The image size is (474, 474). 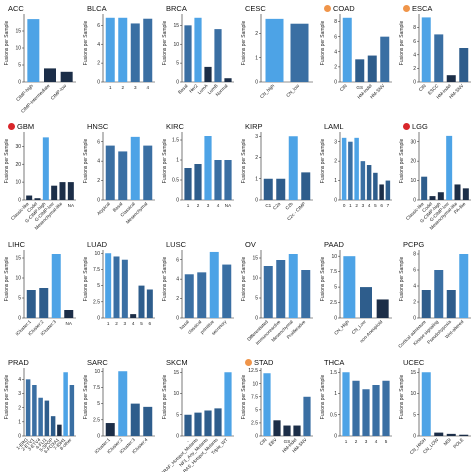 What do you see at coordinates (334, 244) in the screenshot?
I see `chart-title: PAAD` at bounding box center [334, 244].